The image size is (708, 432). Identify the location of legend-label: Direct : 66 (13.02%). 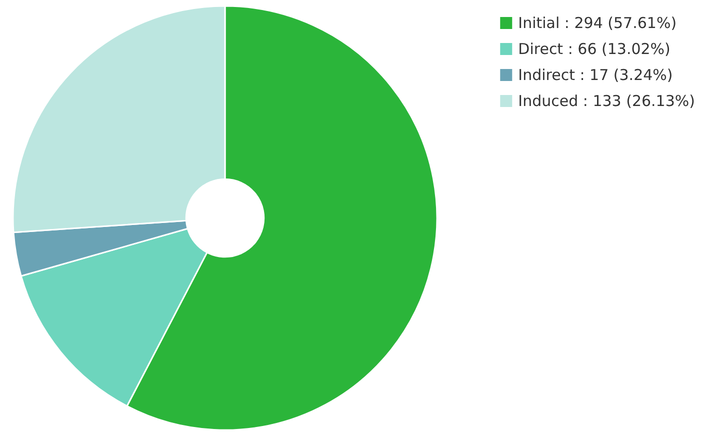
(594, 49).